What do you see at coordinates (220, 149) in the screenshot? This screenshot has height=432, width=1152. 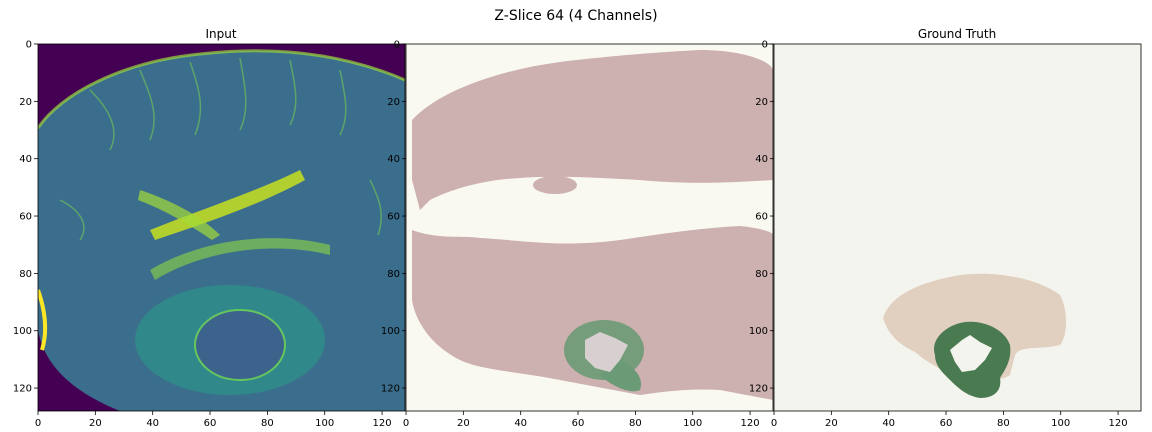 I see `input-gyri` at bounding box center [220, 149].